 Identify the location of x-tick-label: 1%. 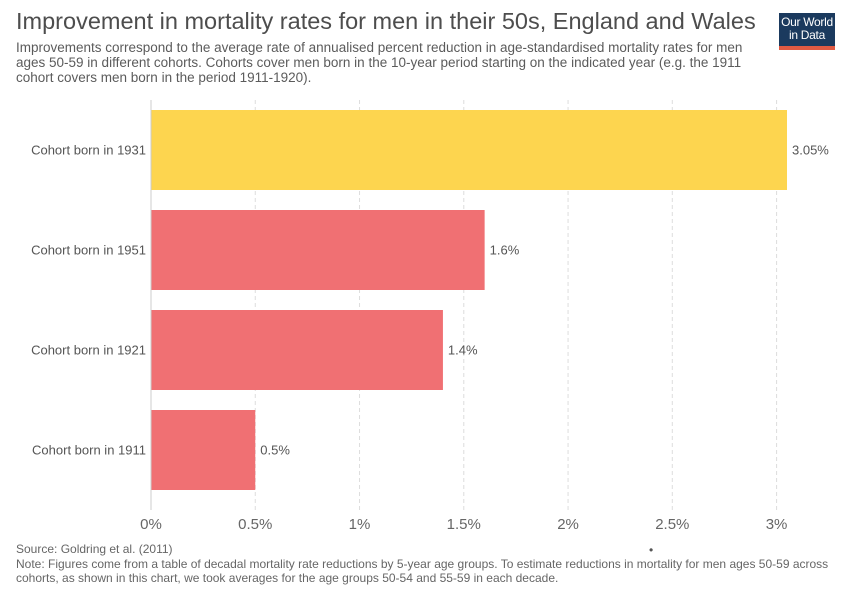
(360, 524).